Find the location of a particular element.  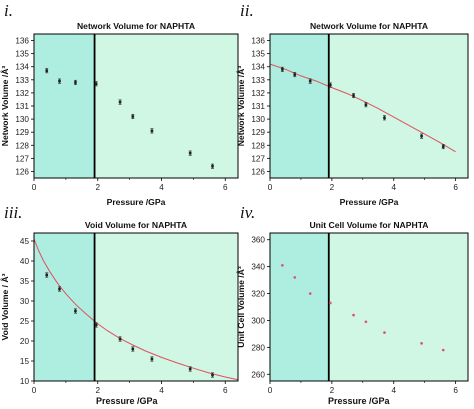

y-tick-label: 45 is located at coordinates (25, 241).